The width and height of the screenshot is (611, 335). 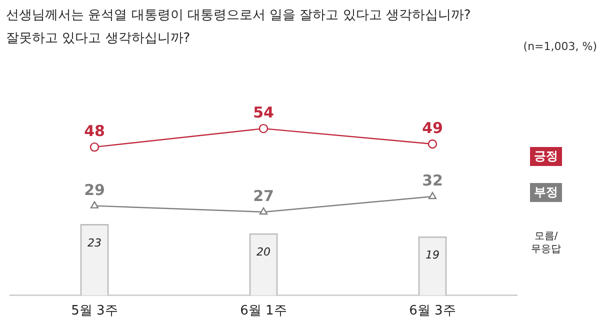 I want to click on data-label: 19, so click(x=433, y=255).